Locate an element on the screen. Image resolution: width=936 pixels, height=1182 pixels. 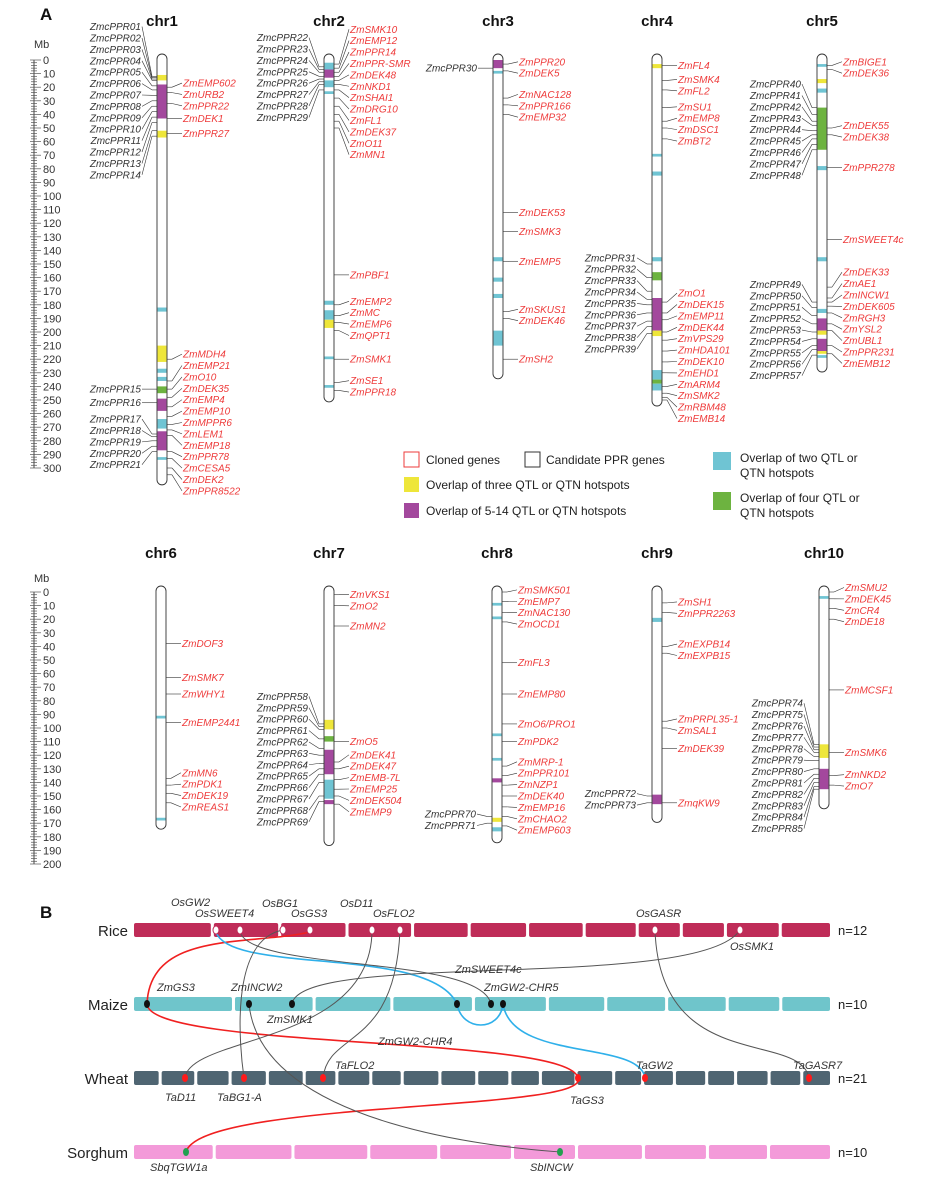
cloned-gene-label: ZmFL1 is located at coordinates (365, 121).